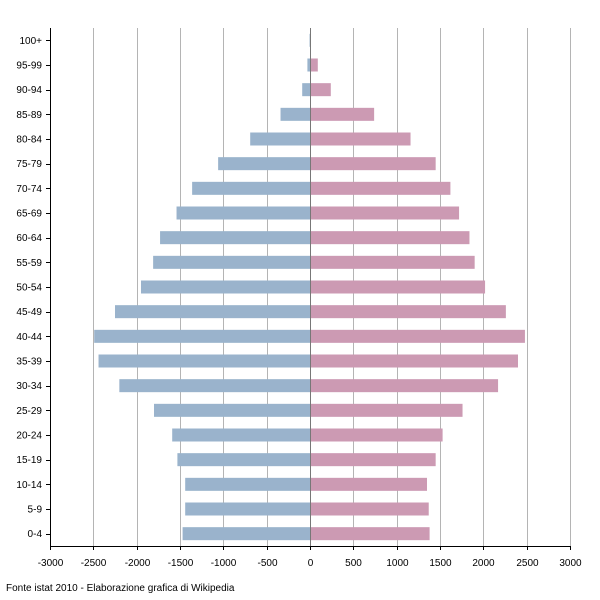 Image resolution: width=600 pixels, height=600 pixels. I want to click on bar-left-100+, so click(310, 40).